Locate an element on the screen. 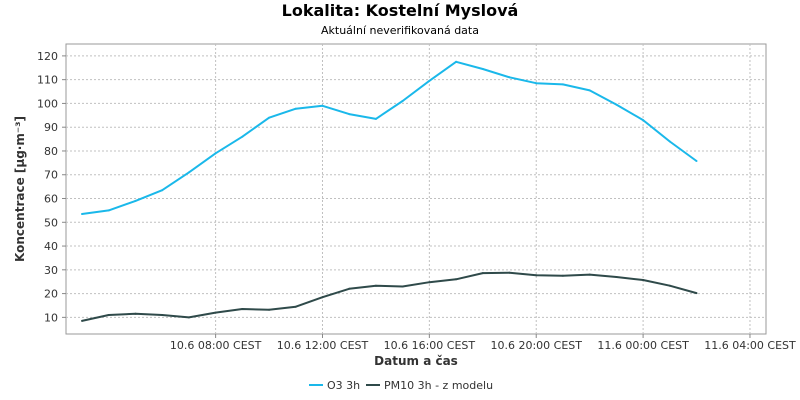 This screenshot has height=400, width=800. x-tick-label: 10.6 20:00 CEST is located at coordinates (536, 345).